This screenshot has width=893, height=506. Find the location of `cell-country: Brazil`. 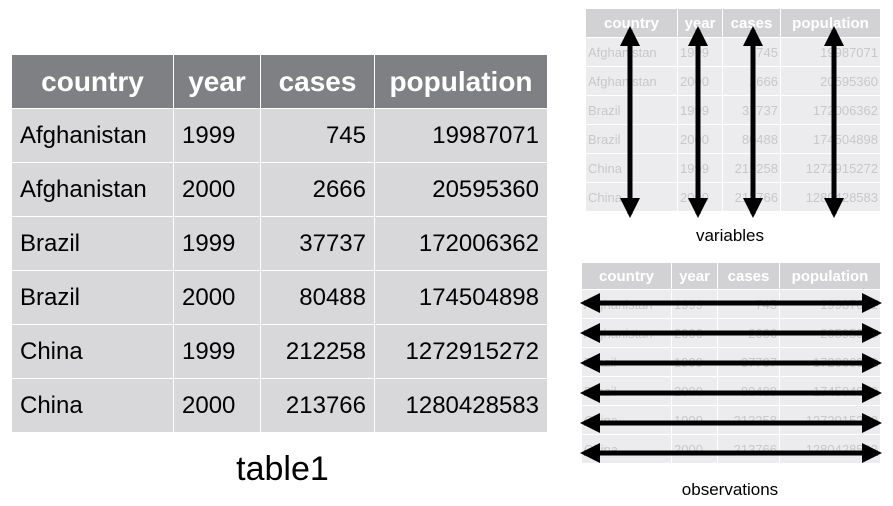

cell-country: Brazil is located at coordinates (92, 243).